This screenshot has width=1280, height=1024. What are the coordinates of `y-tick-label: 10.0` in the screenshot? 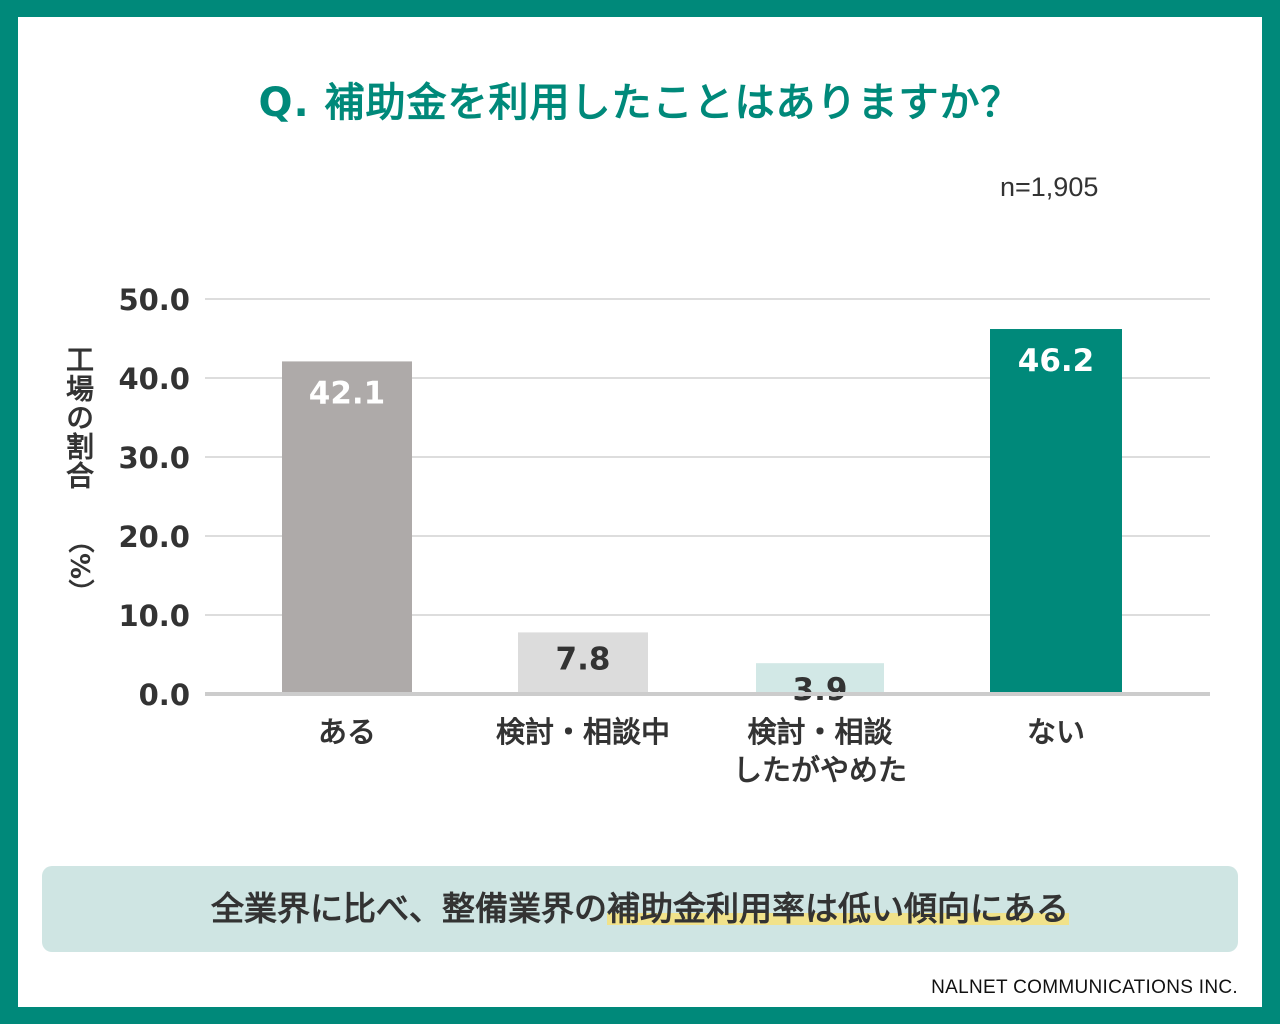 It's located at (154, 616).